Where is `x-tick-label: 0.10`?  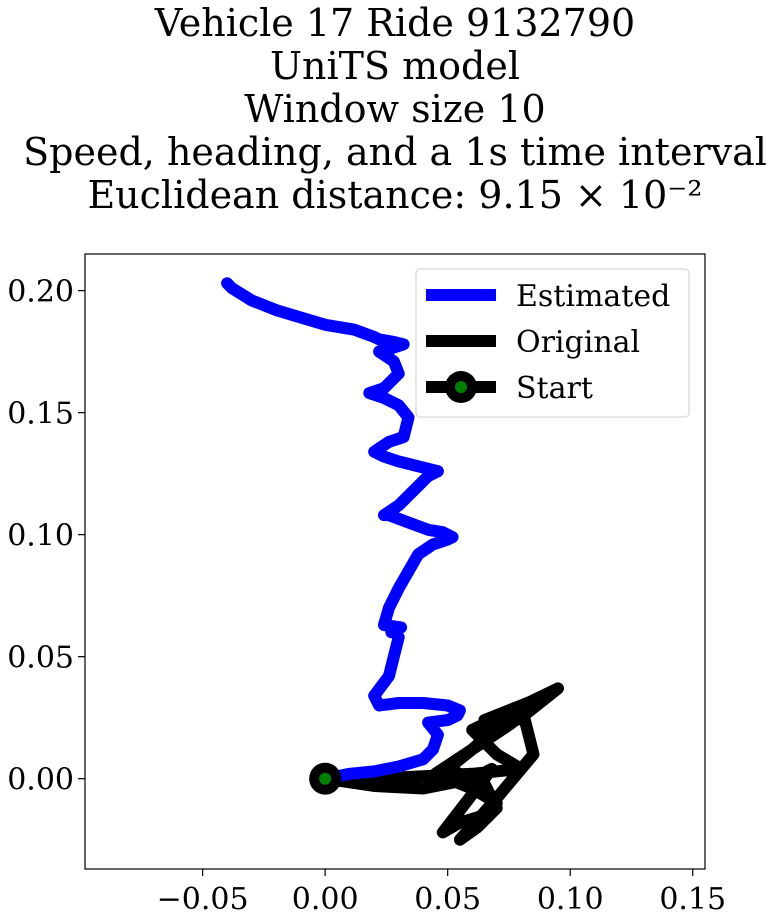 x-tick-label: 0.10 is located at coordinates (570, 899).